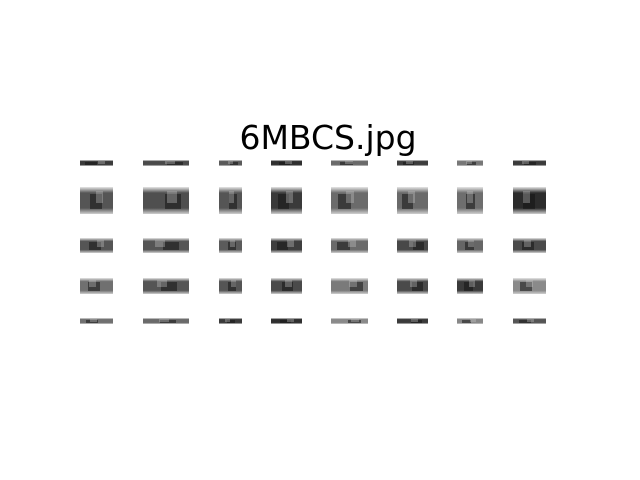 The image size is (640, 480). What do you see at coordinates (328, 137) in the screenshot?
I see `figure-title: 6MBCS.jpg` at bounding box center [328, 137].